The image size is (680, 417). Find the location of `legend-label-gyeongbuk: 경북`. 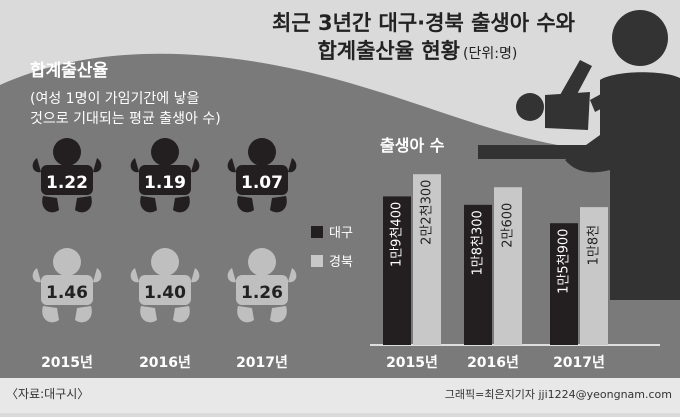

legend-label-gyeongbuk: 경북 is located at coordinates (341, 262).